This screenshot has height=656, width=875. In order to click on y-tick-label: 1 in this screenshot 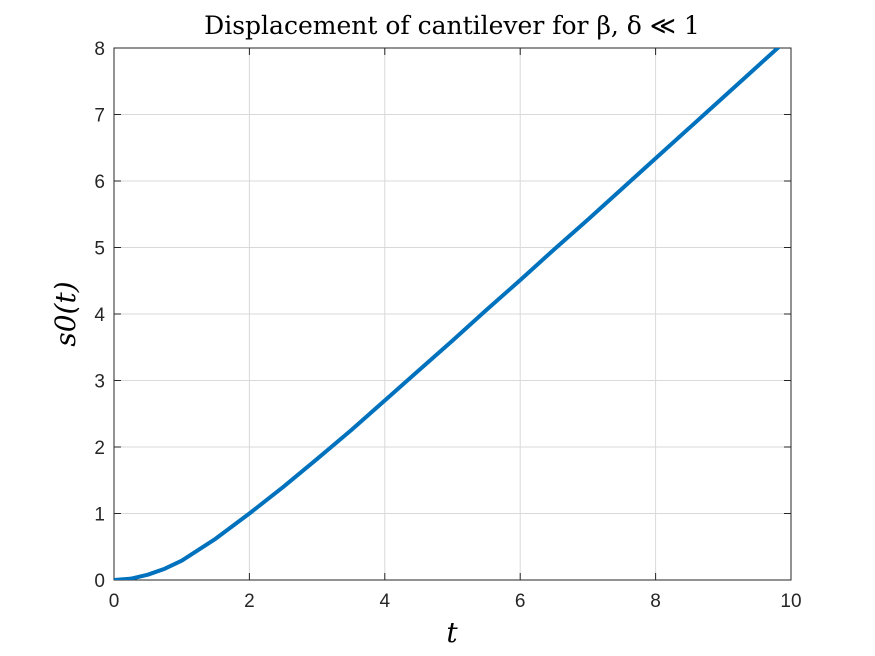, I will do `click(99, 515)`.